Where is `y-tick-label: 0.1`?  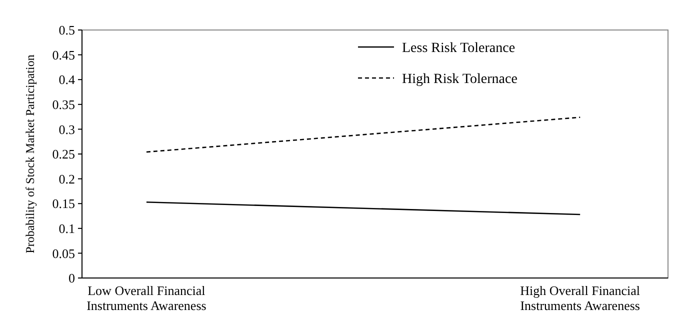 y-tick-label: 0.1 is located at coordinates (66, 228).